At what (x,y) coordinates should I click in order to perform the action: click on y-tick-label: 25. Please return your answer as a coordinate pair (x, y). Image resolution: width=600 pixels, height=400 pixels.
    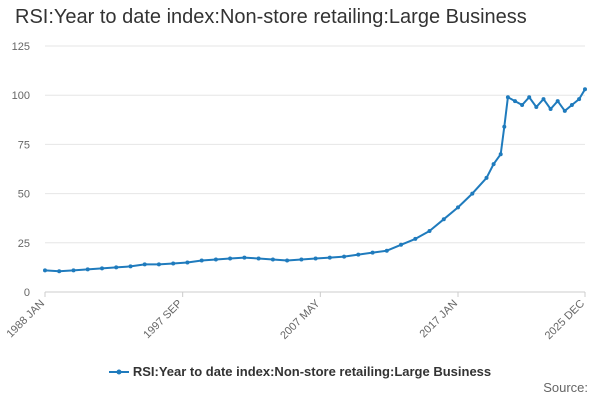
    Looking at the image, I should click on (24, 244).